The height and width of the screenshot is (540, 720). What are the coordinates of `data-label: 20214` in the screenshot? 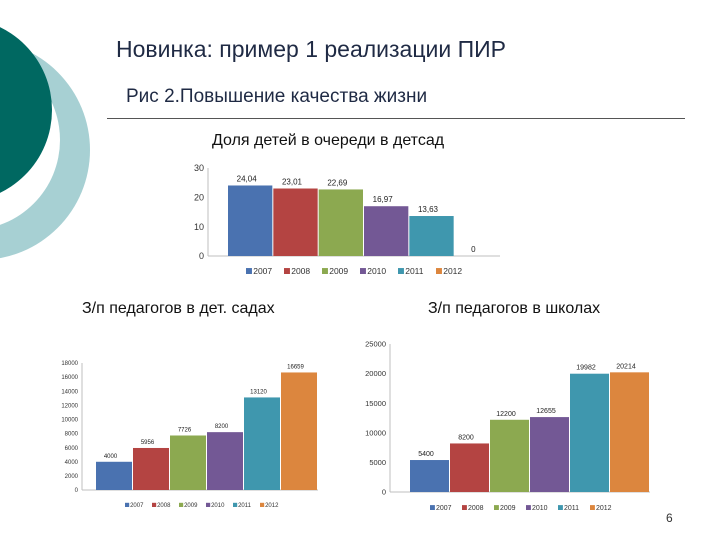 It's located at (626, 366).